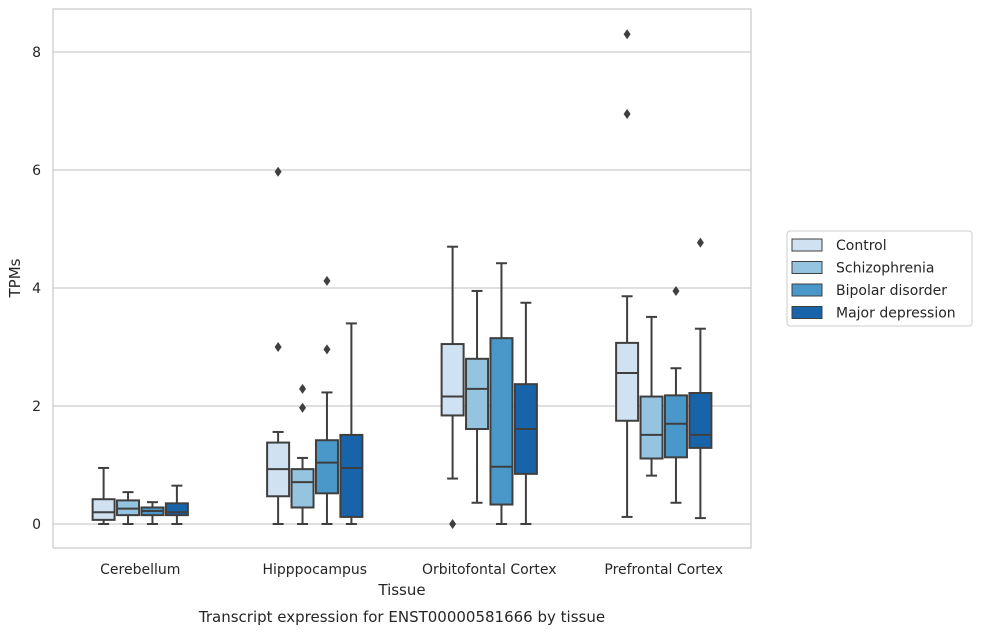 Image resolution: width=983 pixels, height=634 pixels. Describe the element at coordinates (36, 525) in the screenshot. I see `y-tick-label: 0` at that location.